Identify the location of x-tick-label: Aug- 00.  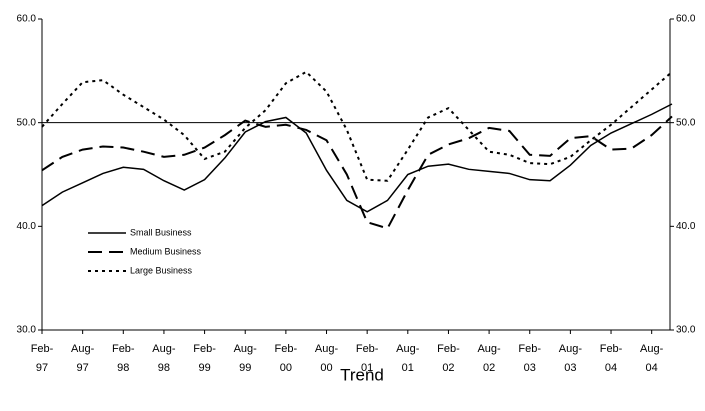
(326, 358).